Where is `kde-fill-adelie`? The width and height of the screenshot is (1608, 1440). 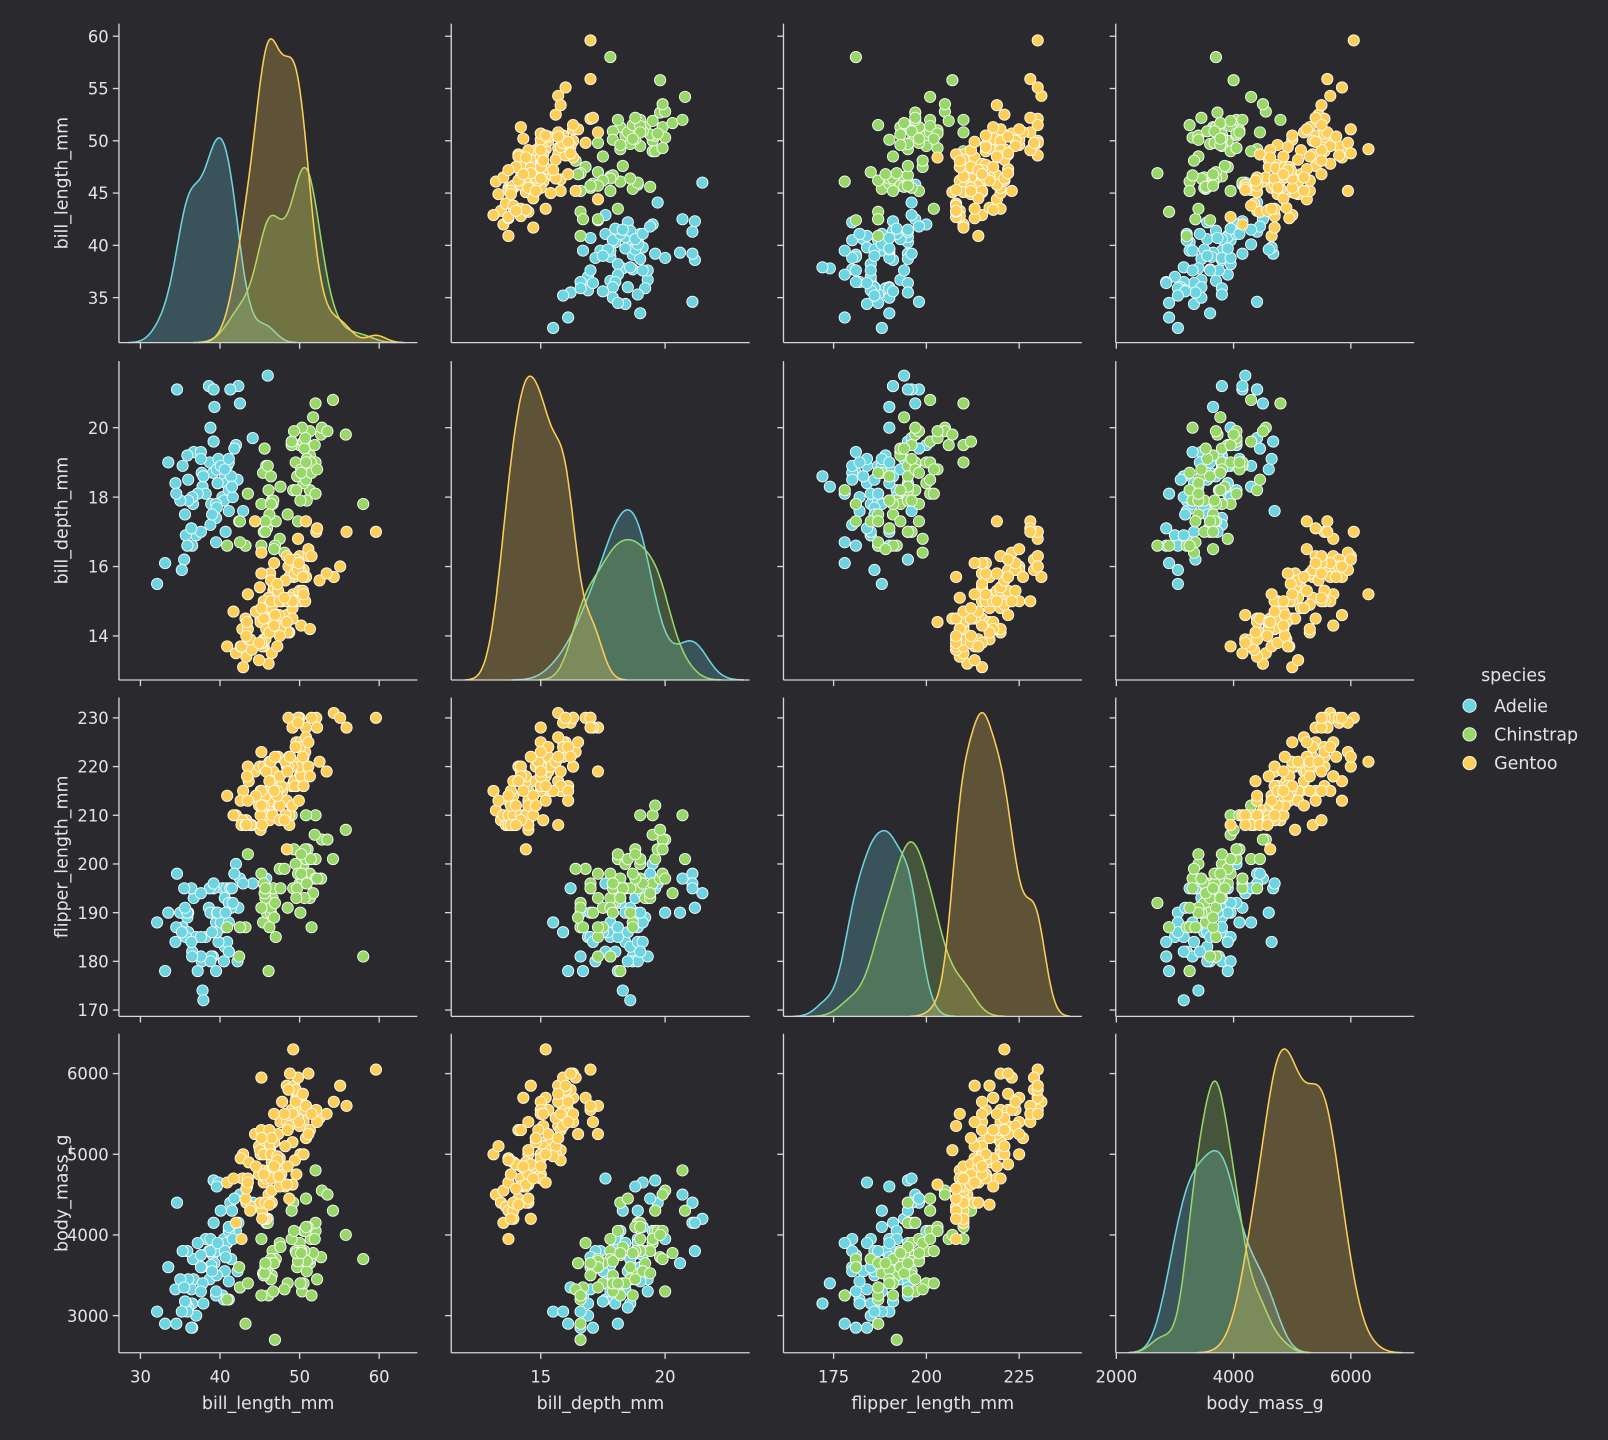 kde-fill-adelie is located at coordinates (627, 595).